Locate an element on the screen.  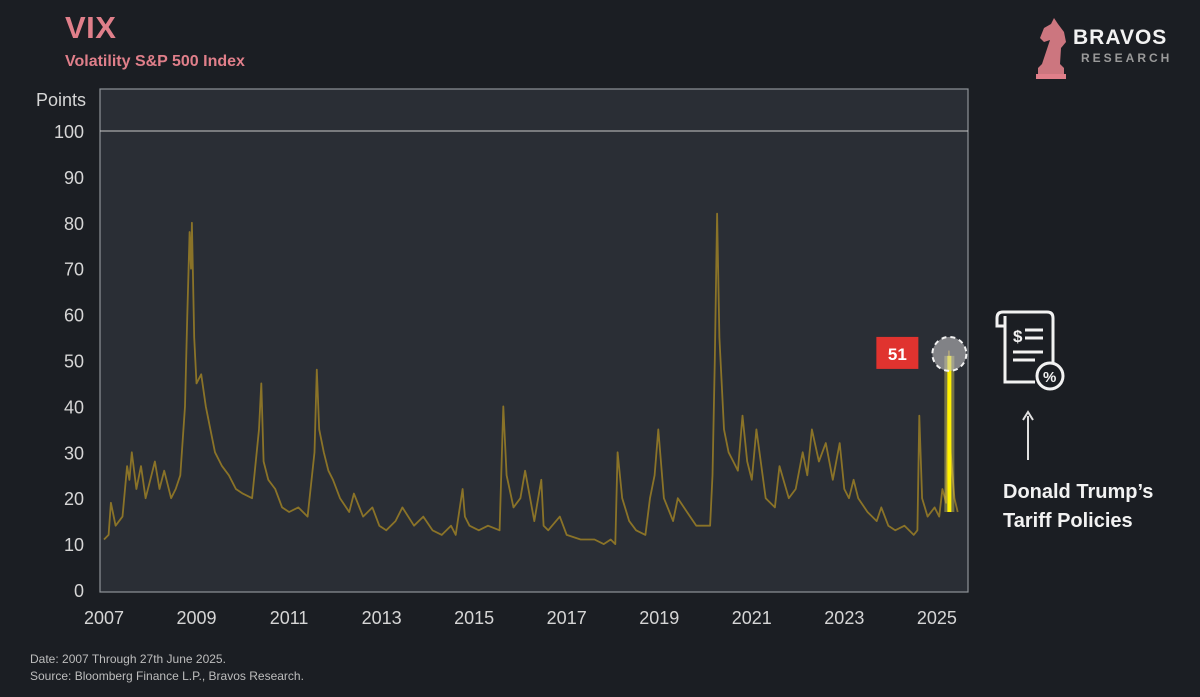
brand-name: BRAVOS is located at coordinates (1120, 37).